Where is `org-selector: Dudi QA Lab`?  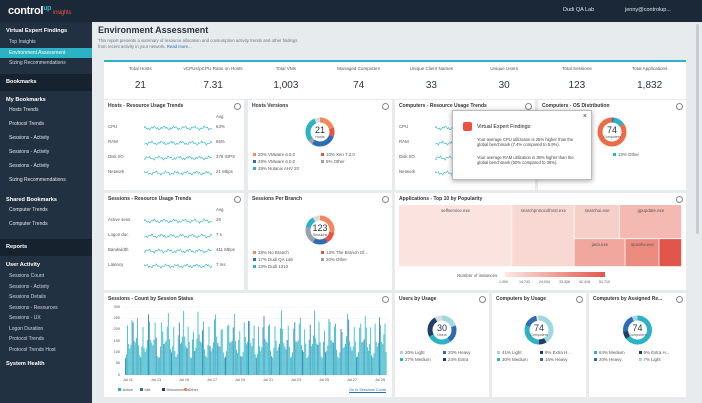 org-selector: Dudi QA Lab is located at coordinates (579, 10).